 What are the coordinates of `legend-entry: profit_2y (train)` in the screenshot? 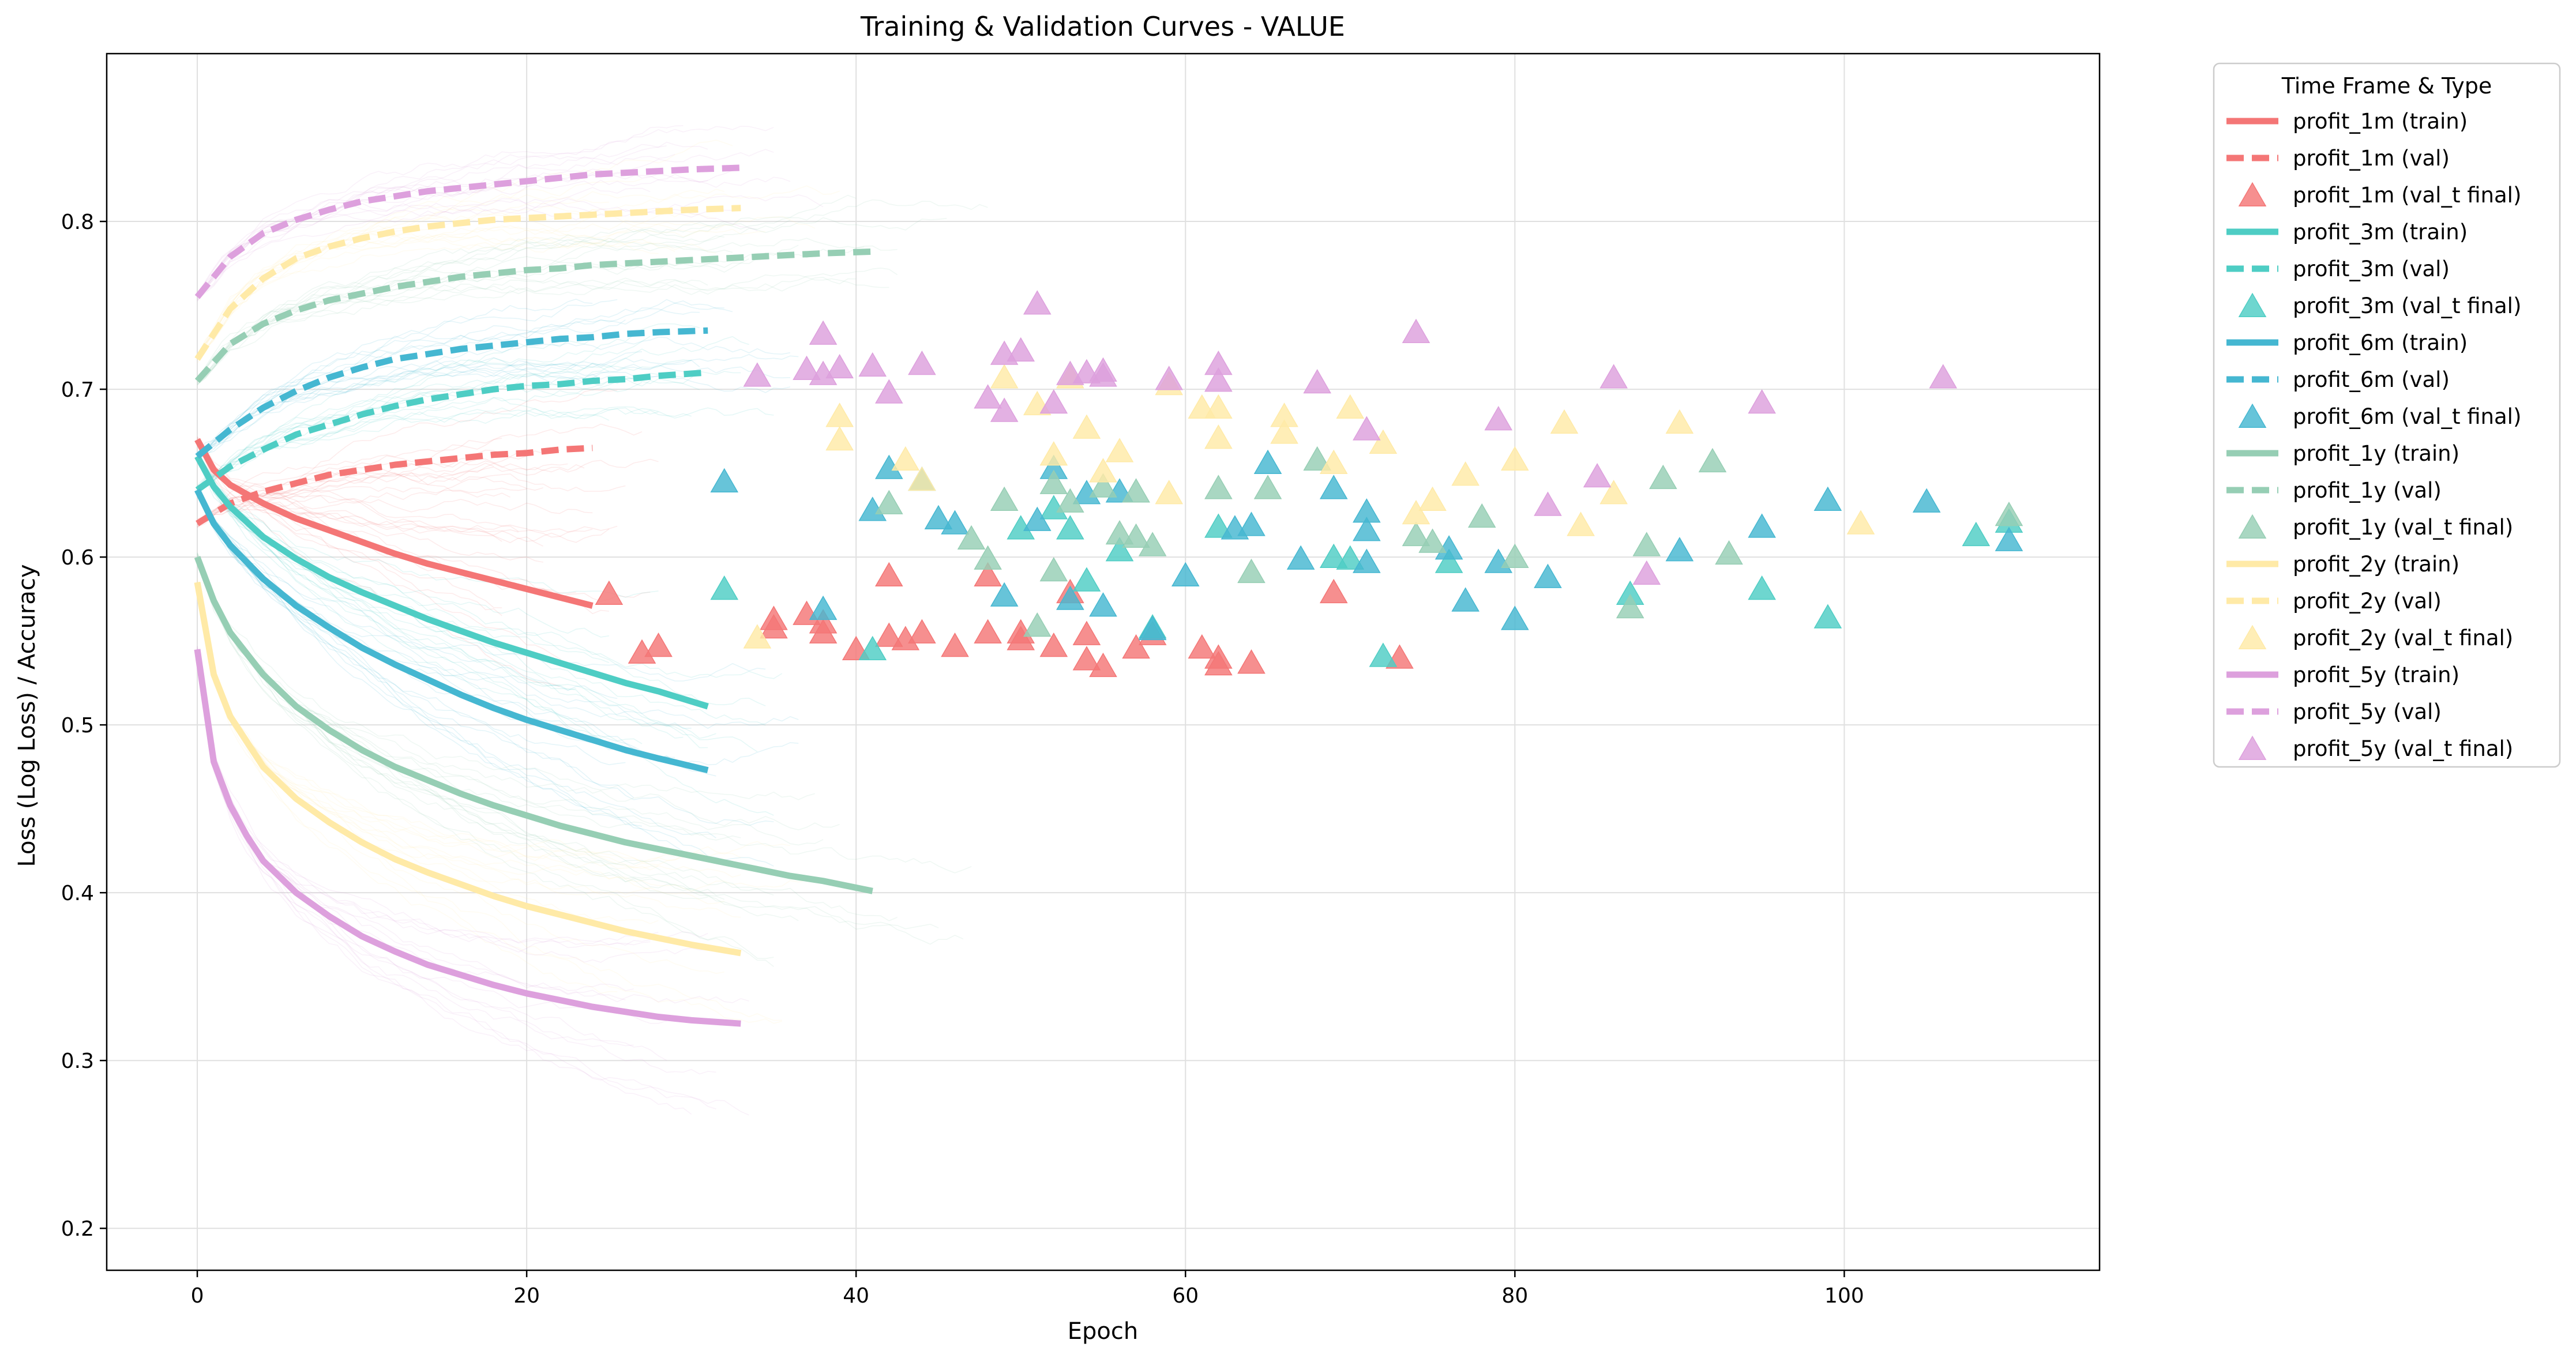 It's located at (2342, 564).